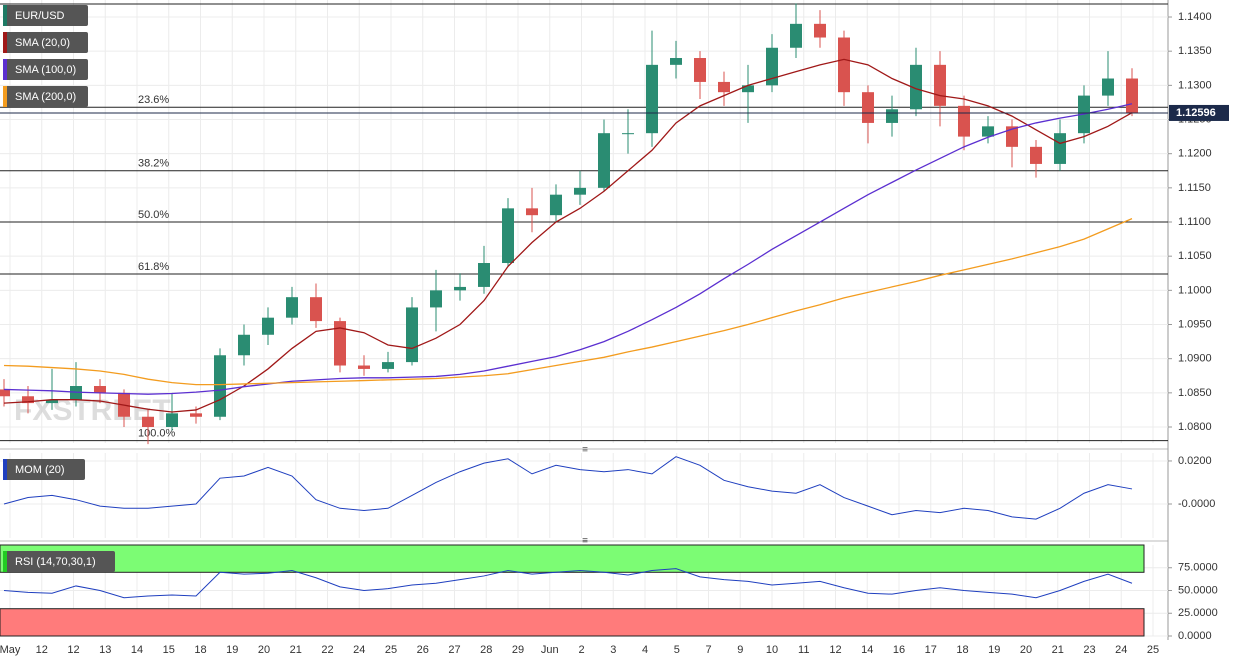 This screenshot has height=668, width=1241. I want to click on x-tick-label: 16, so click(899, 650).